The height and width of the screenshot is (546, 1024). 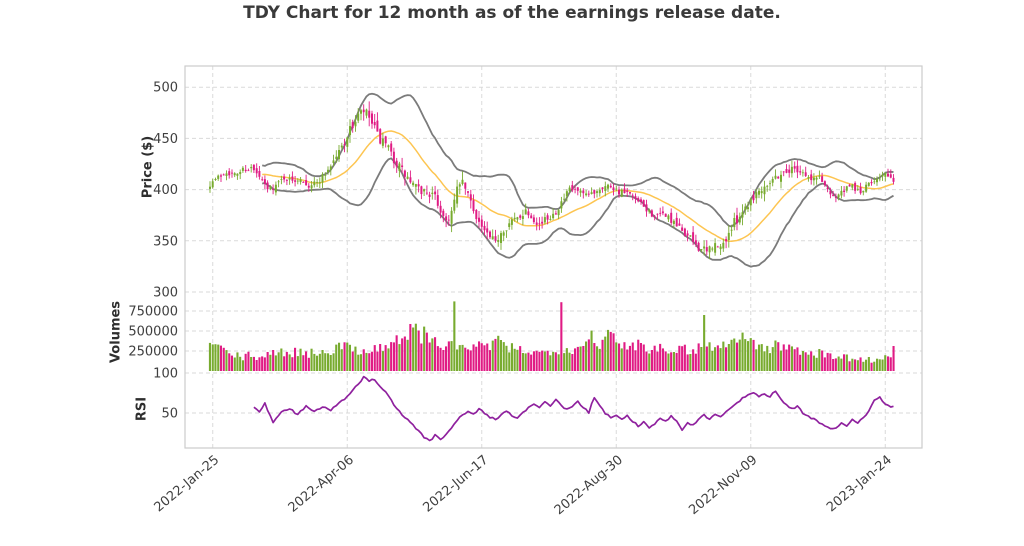 I want to click on svg-text: 2022-Jan-25, so click(x=187, y=484).